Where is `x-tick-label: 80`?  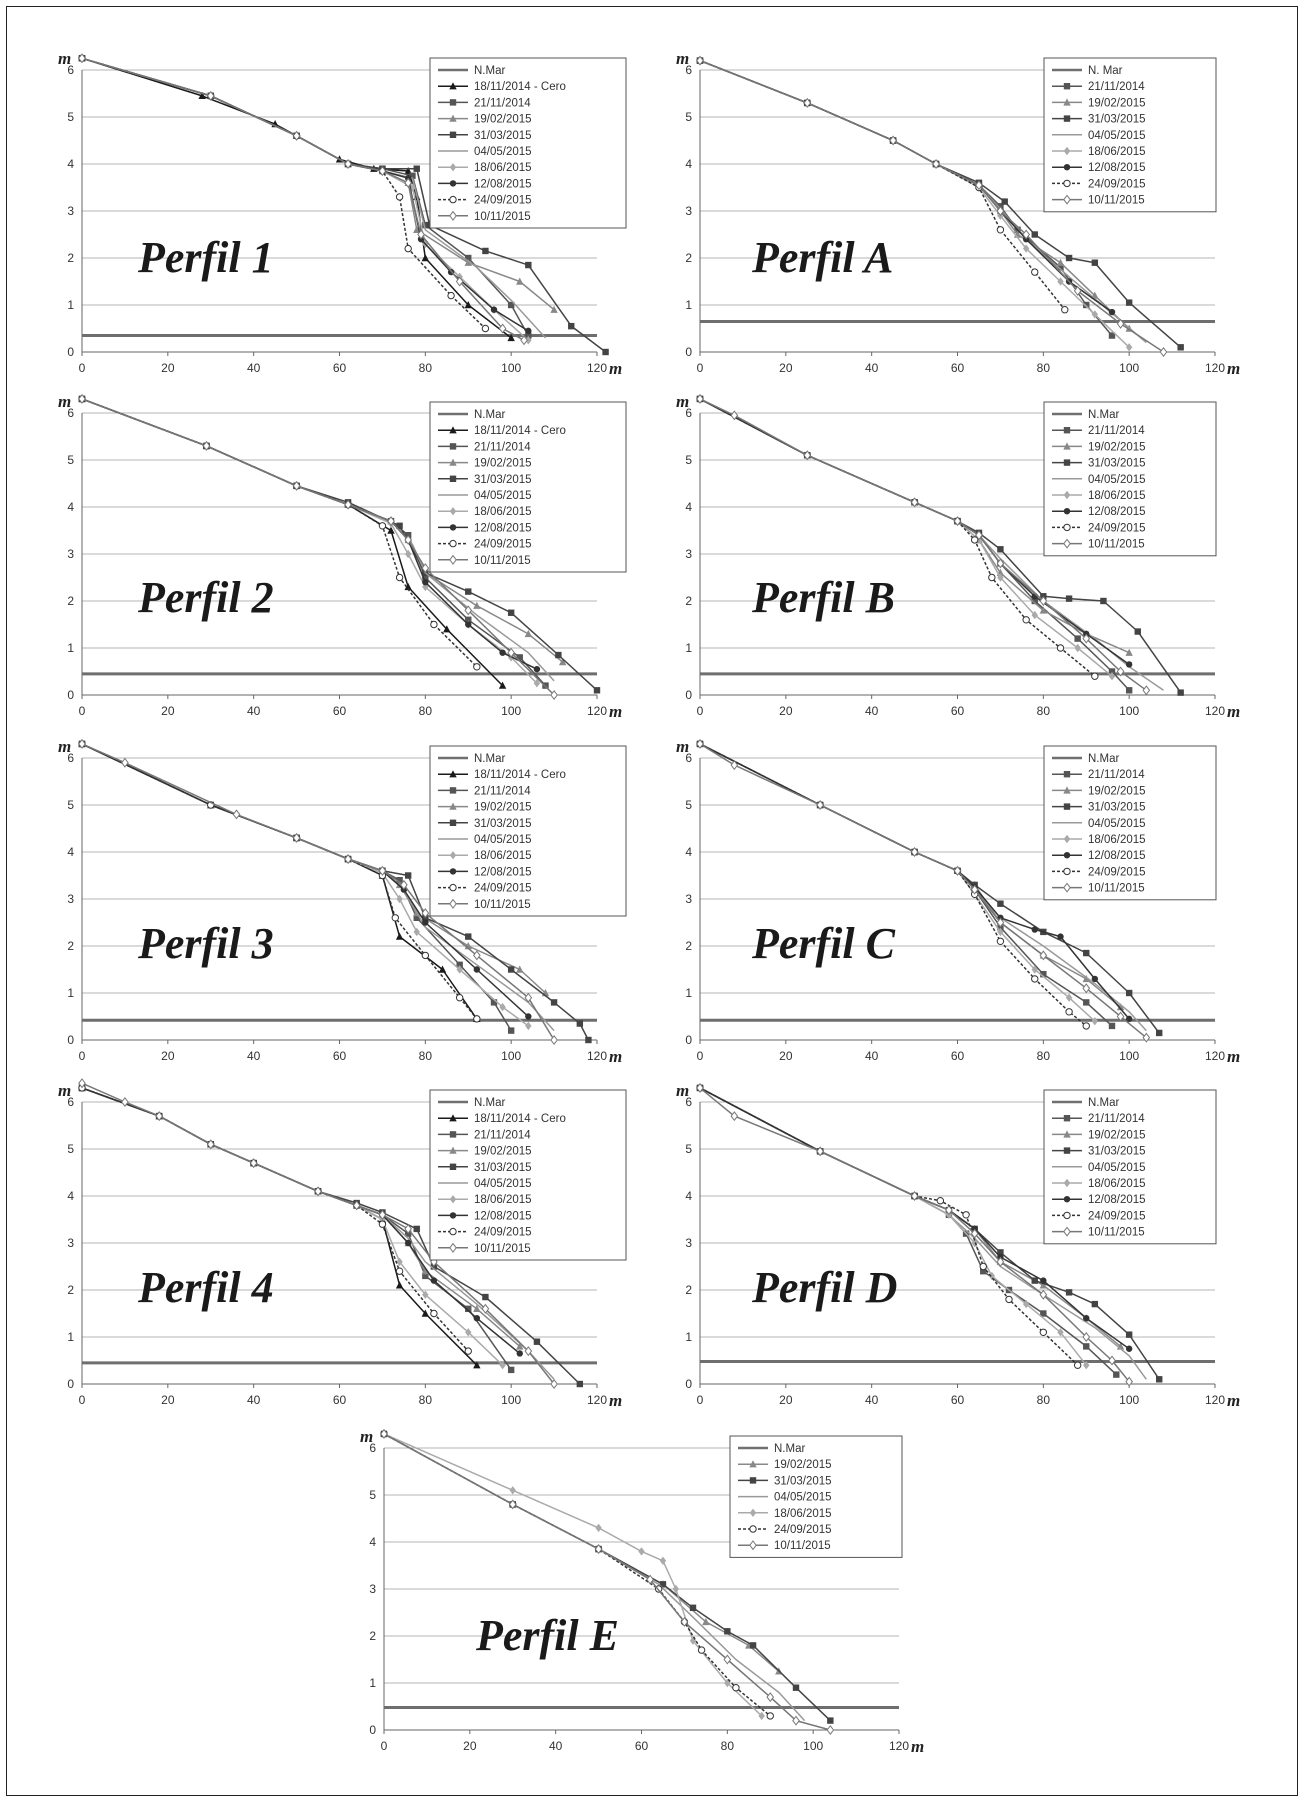 x-tick-label: 80 is located at coordinates (1044, 1056).